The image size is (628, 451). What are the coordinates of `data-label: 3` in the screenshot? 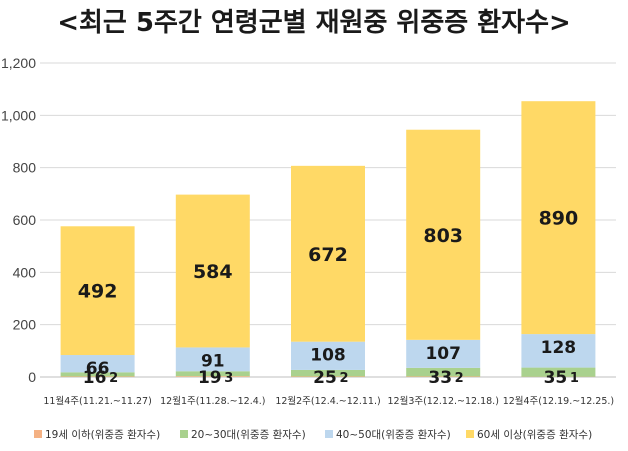 It's located at (228, 378).